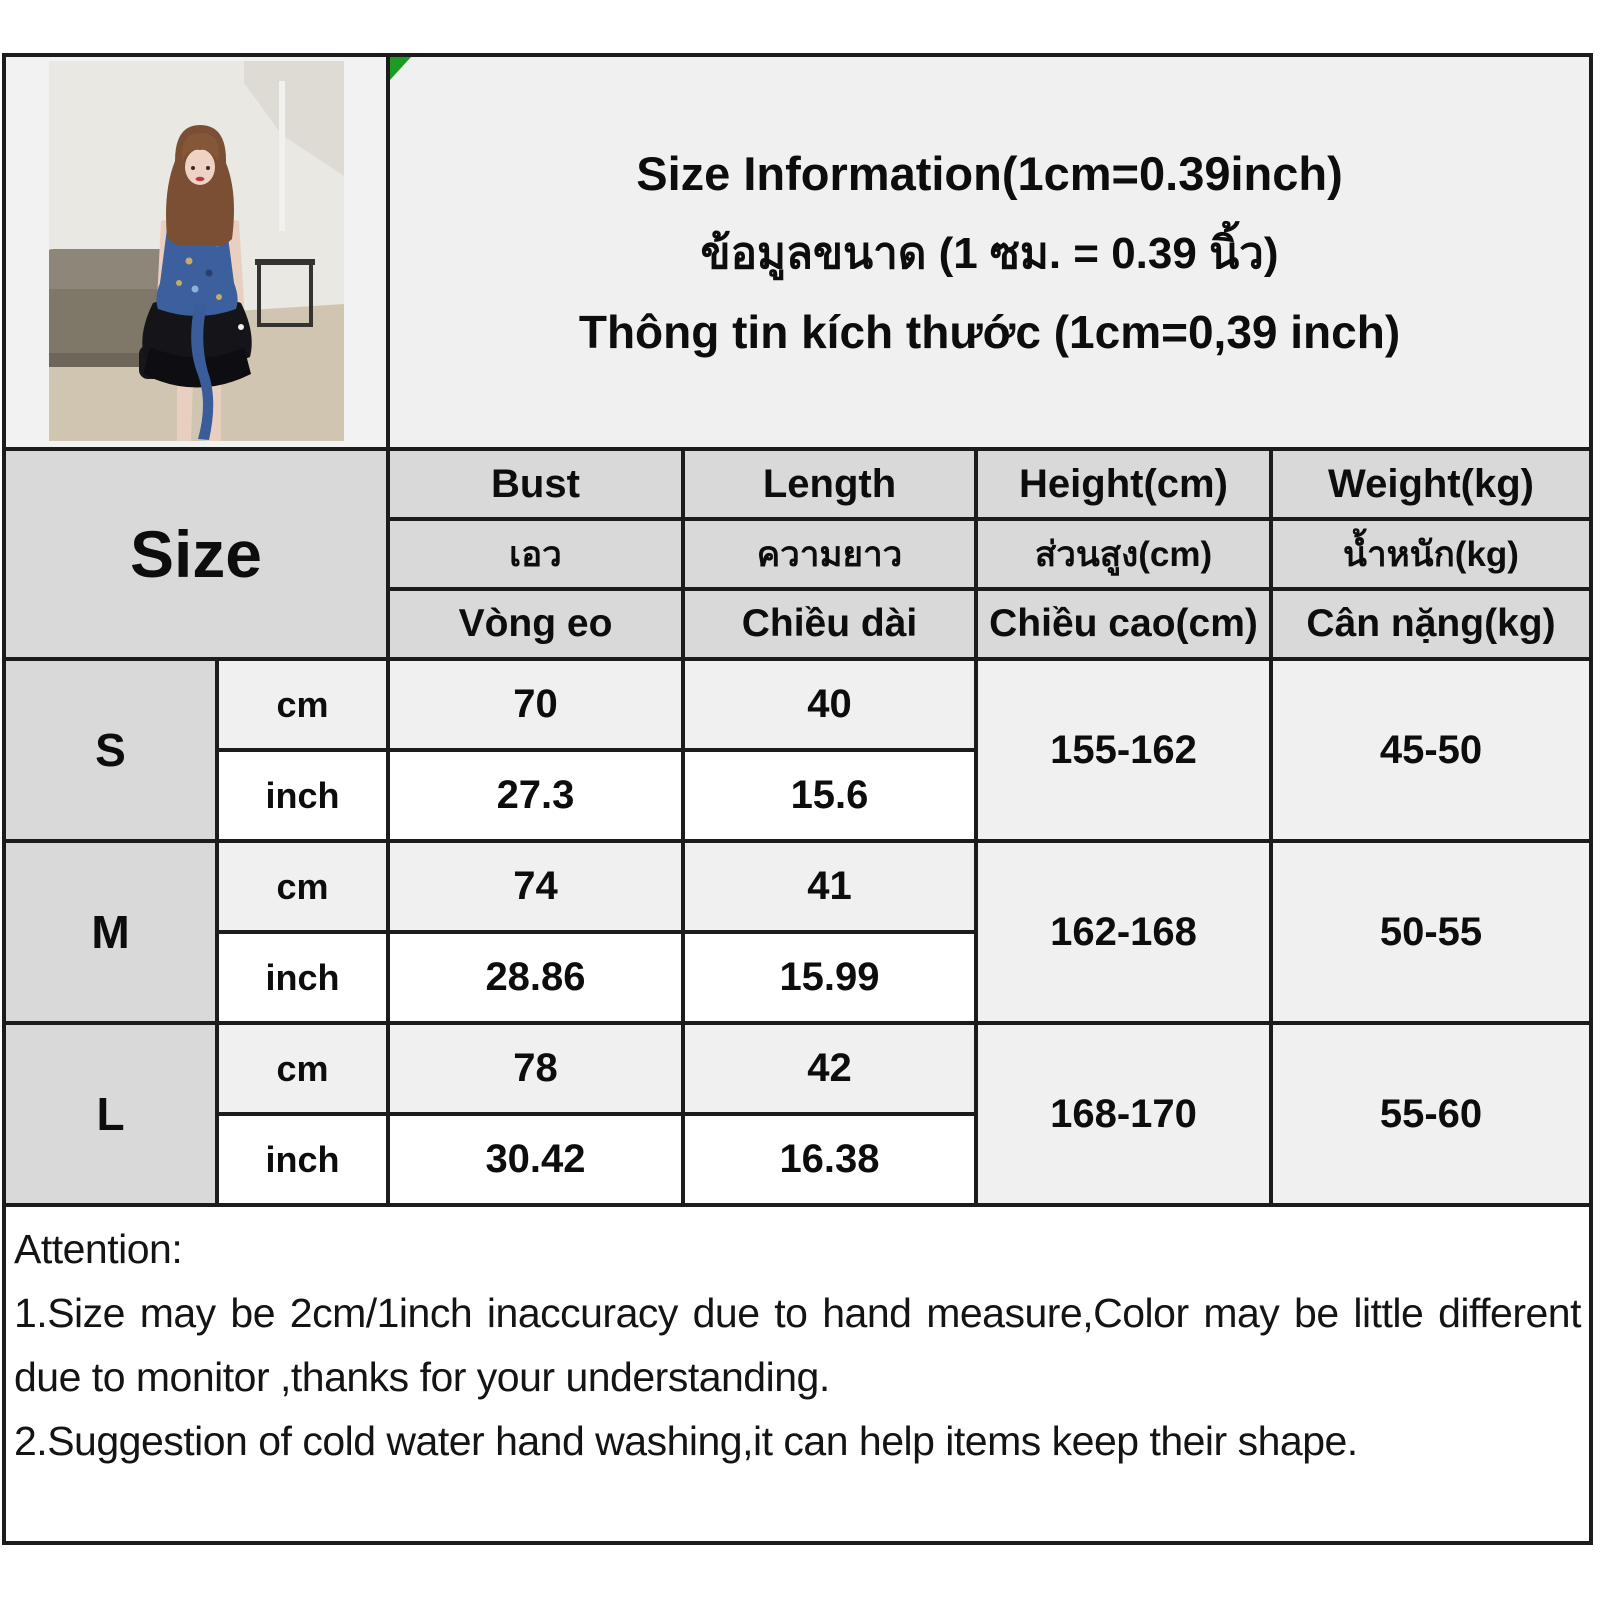 The width and height of the screenshot is (1600, 1600). I want to click on s-length-inch: 15.6, so click(829, 795).